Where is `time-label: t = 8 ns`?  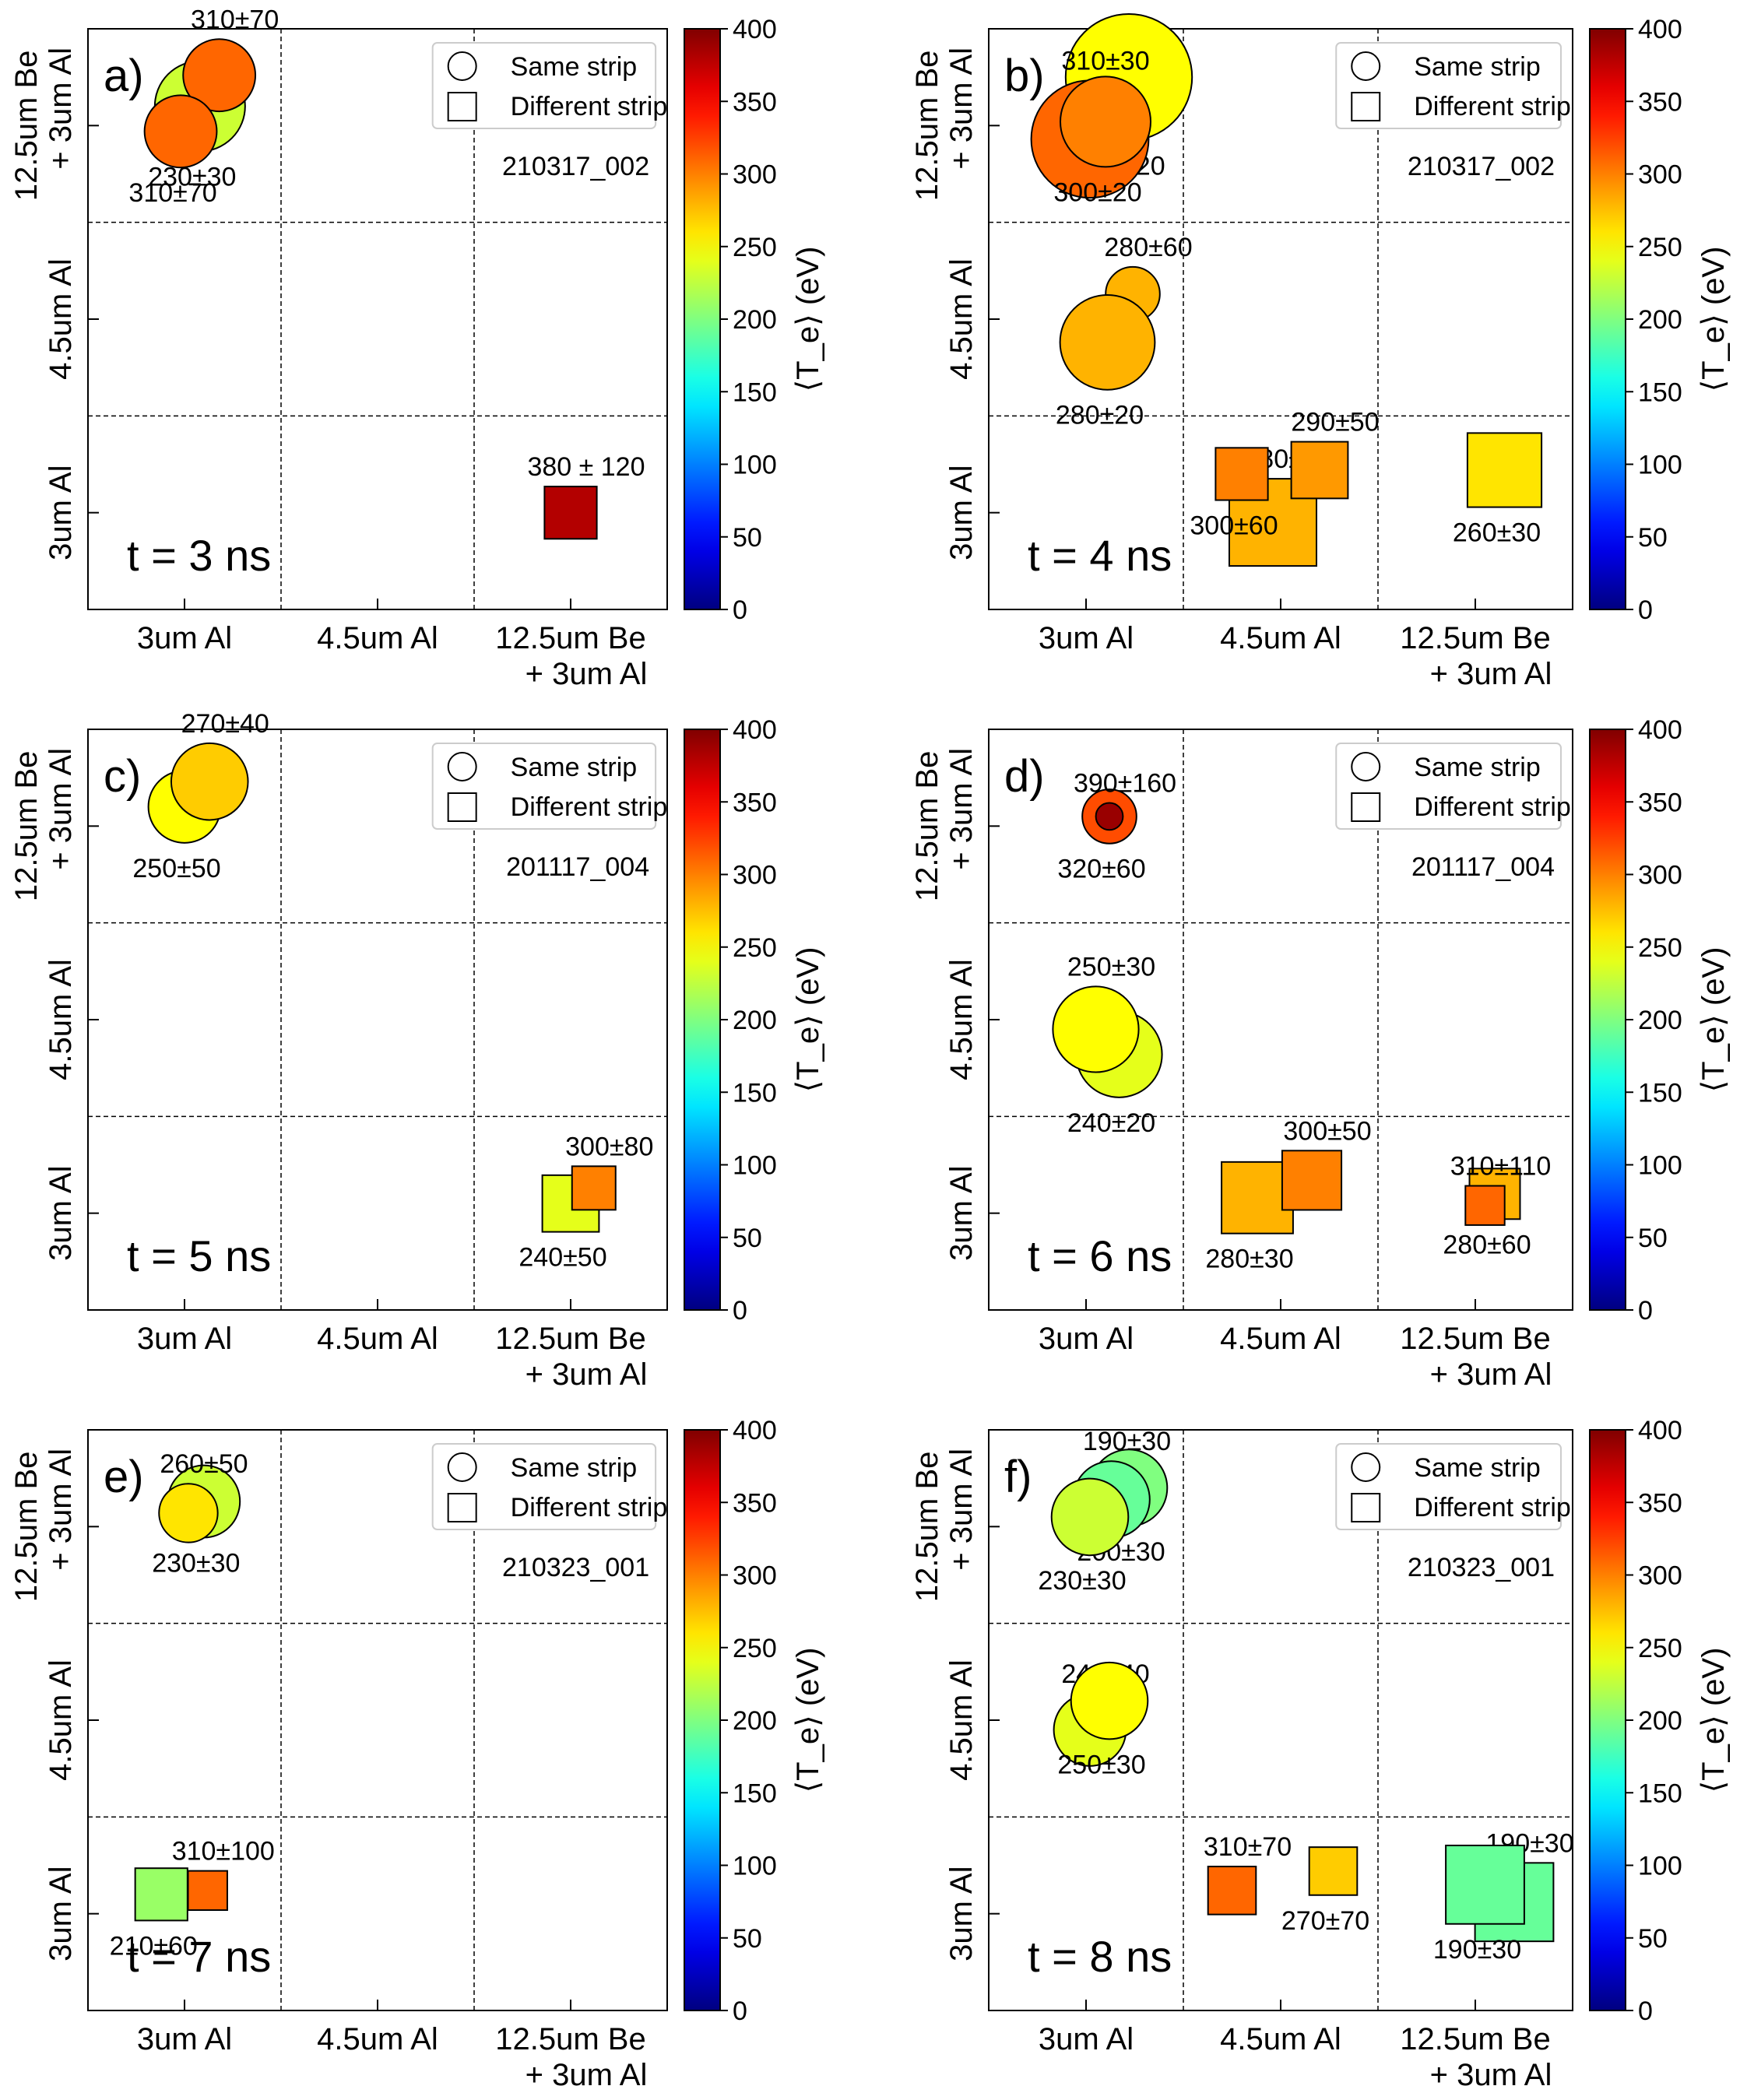
time-label: t = 8 ns is located at coordinates (1100, 1956).